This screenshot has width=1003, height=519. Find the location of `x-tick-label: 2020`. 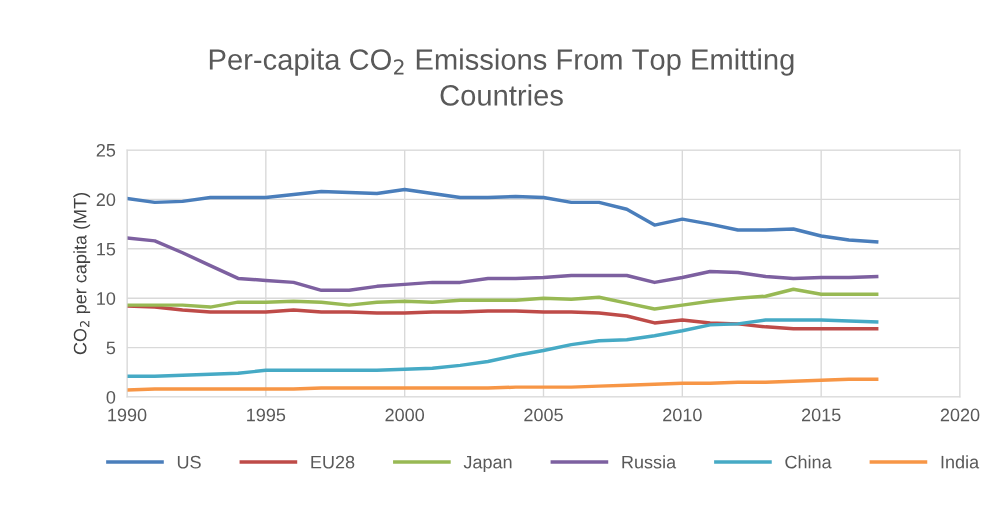

x-tick-label: 2020 is located at coordinates (960, 415).